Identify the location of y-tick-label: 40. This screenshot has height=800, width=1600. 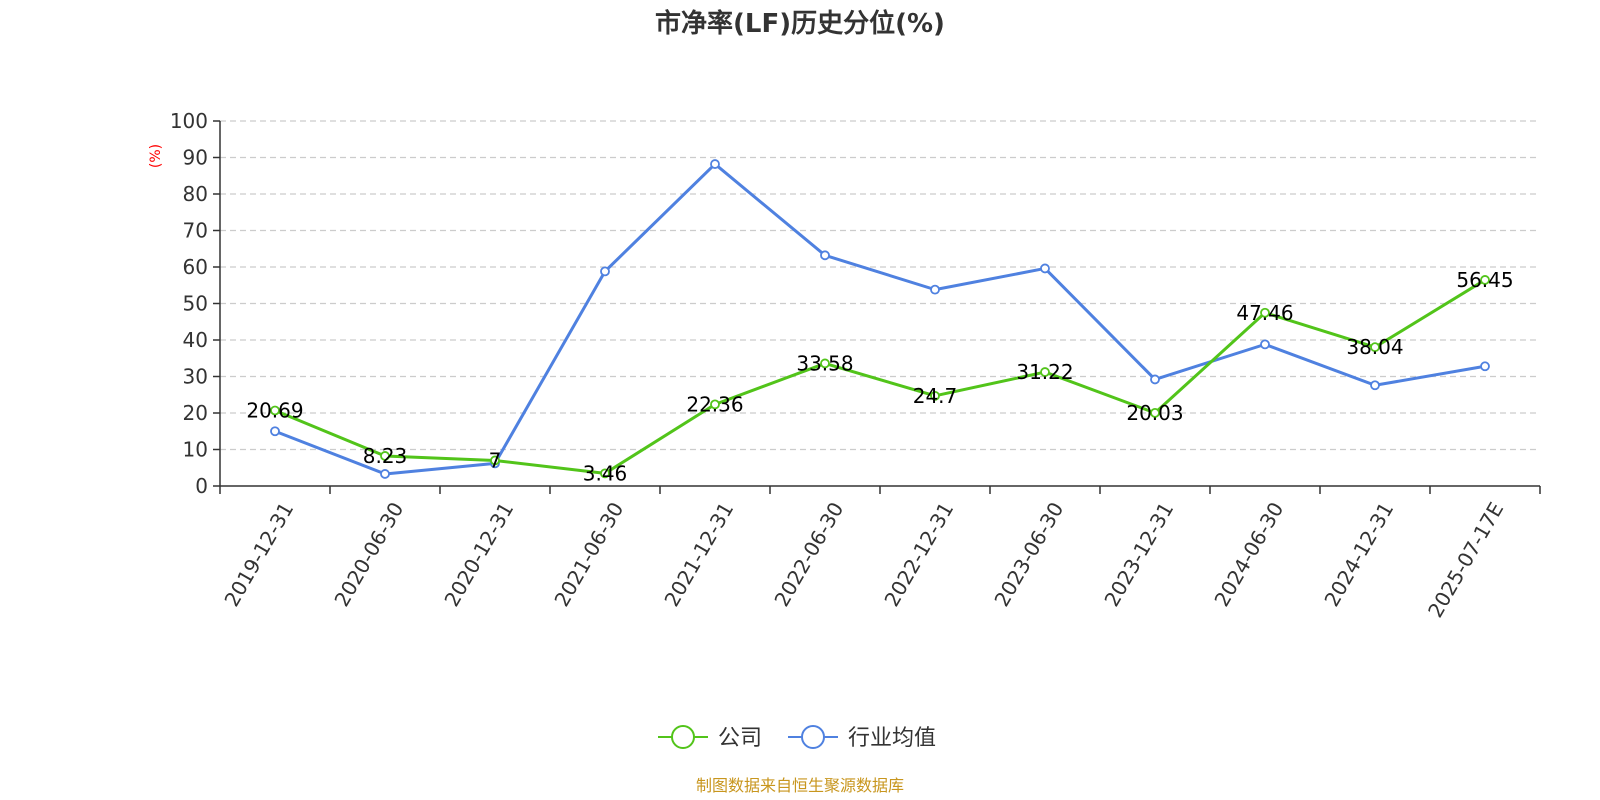
(195, 340).